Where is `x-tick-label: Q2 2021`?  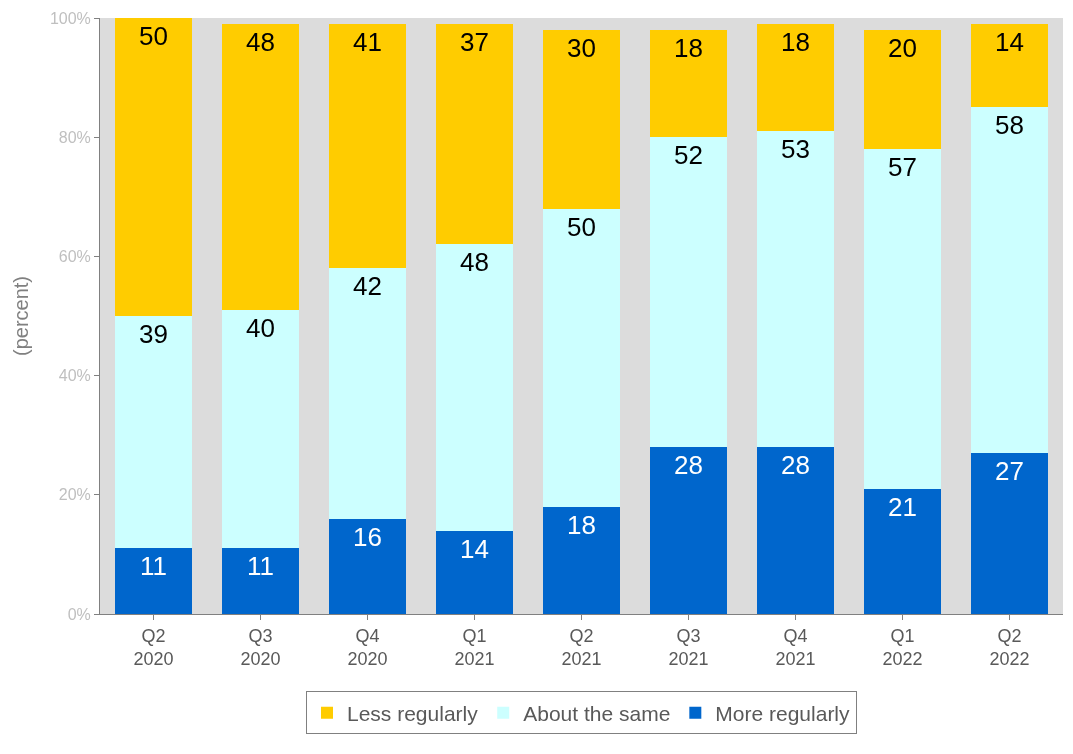 x-tick-label: Q2 2021 is located at coordinates (581, 647).